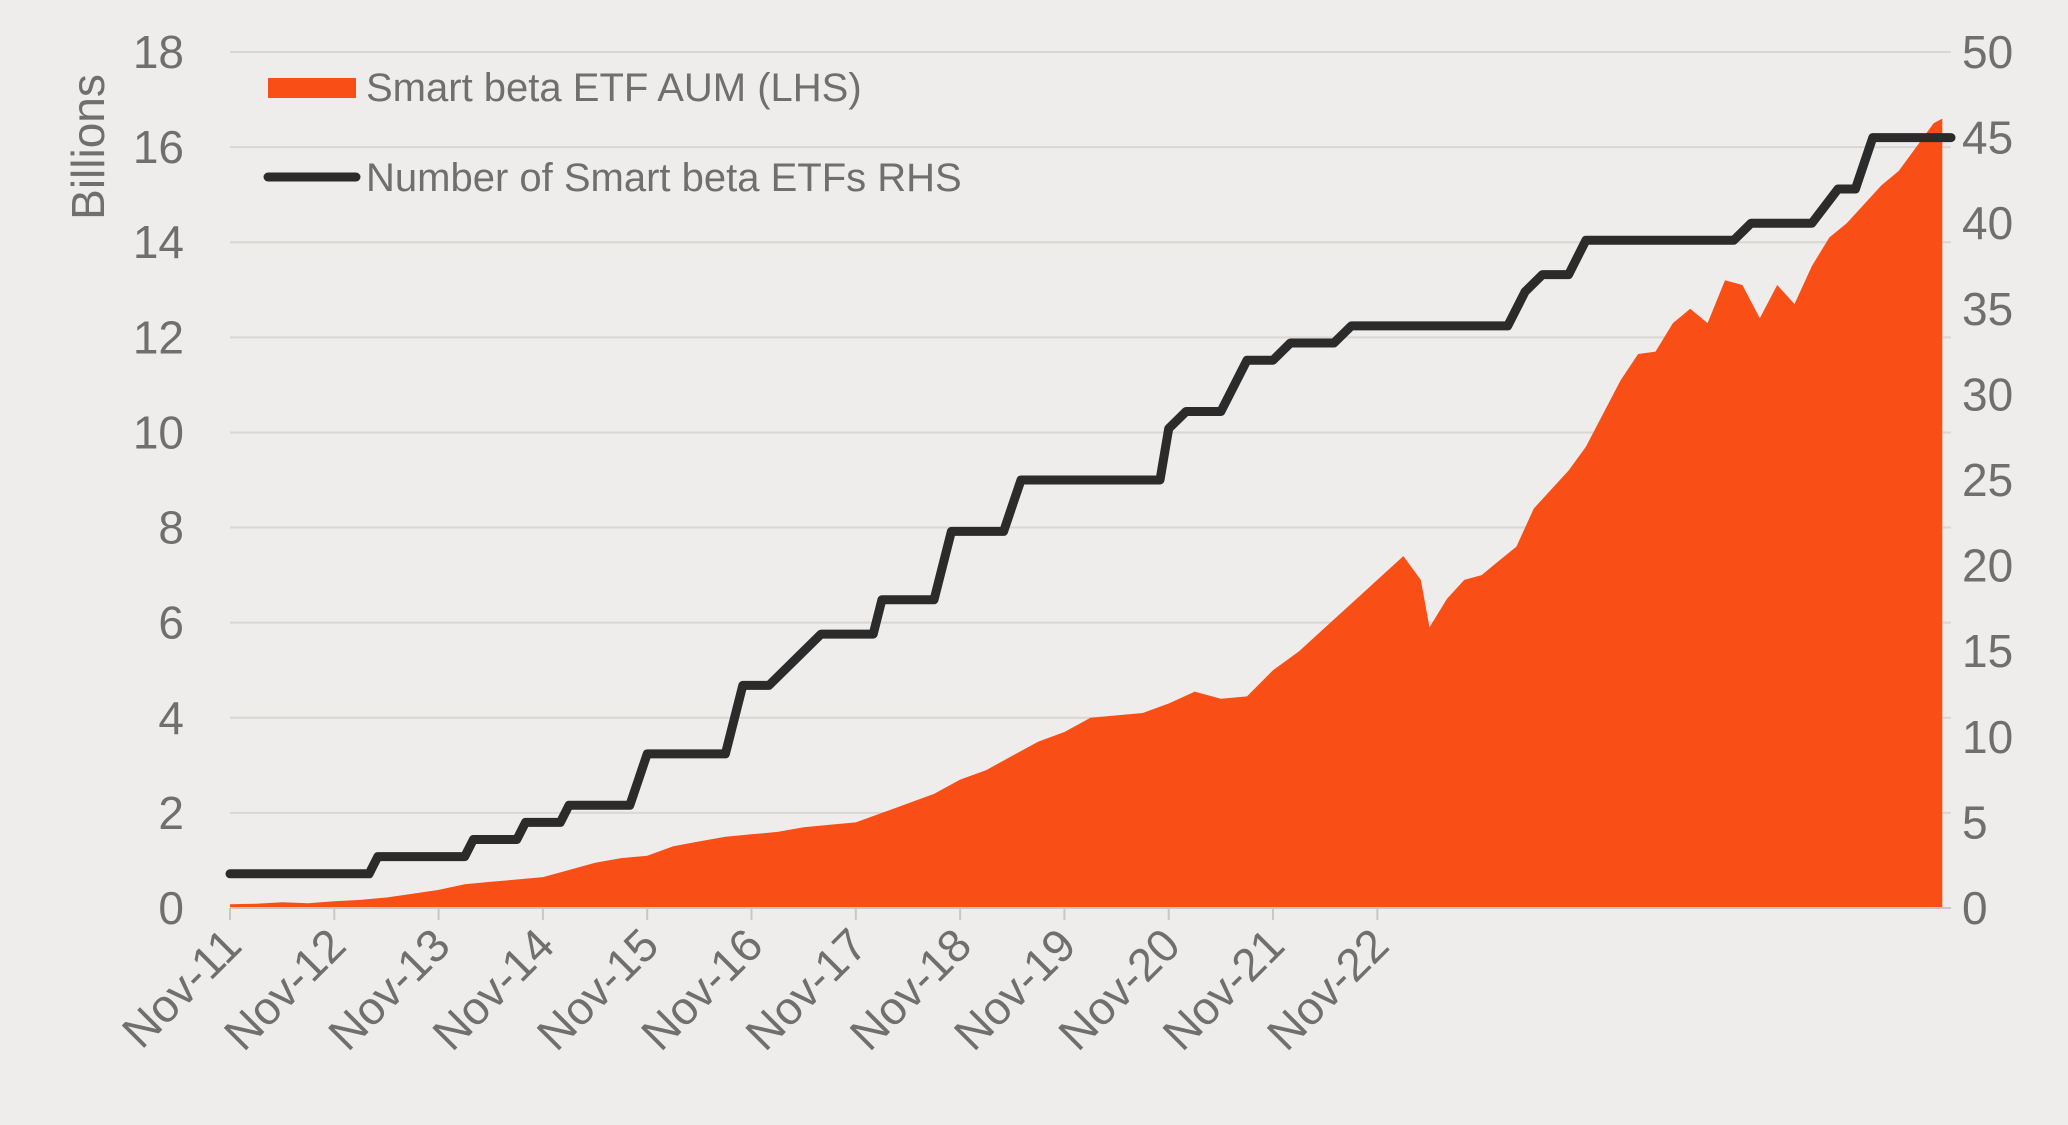 This screenshot has width=2068, height=1125. What do you see at coordinates (88, 147) in the screenshot?
I see `left-y-axis-title: Billions` at bounding box center [88, 147].